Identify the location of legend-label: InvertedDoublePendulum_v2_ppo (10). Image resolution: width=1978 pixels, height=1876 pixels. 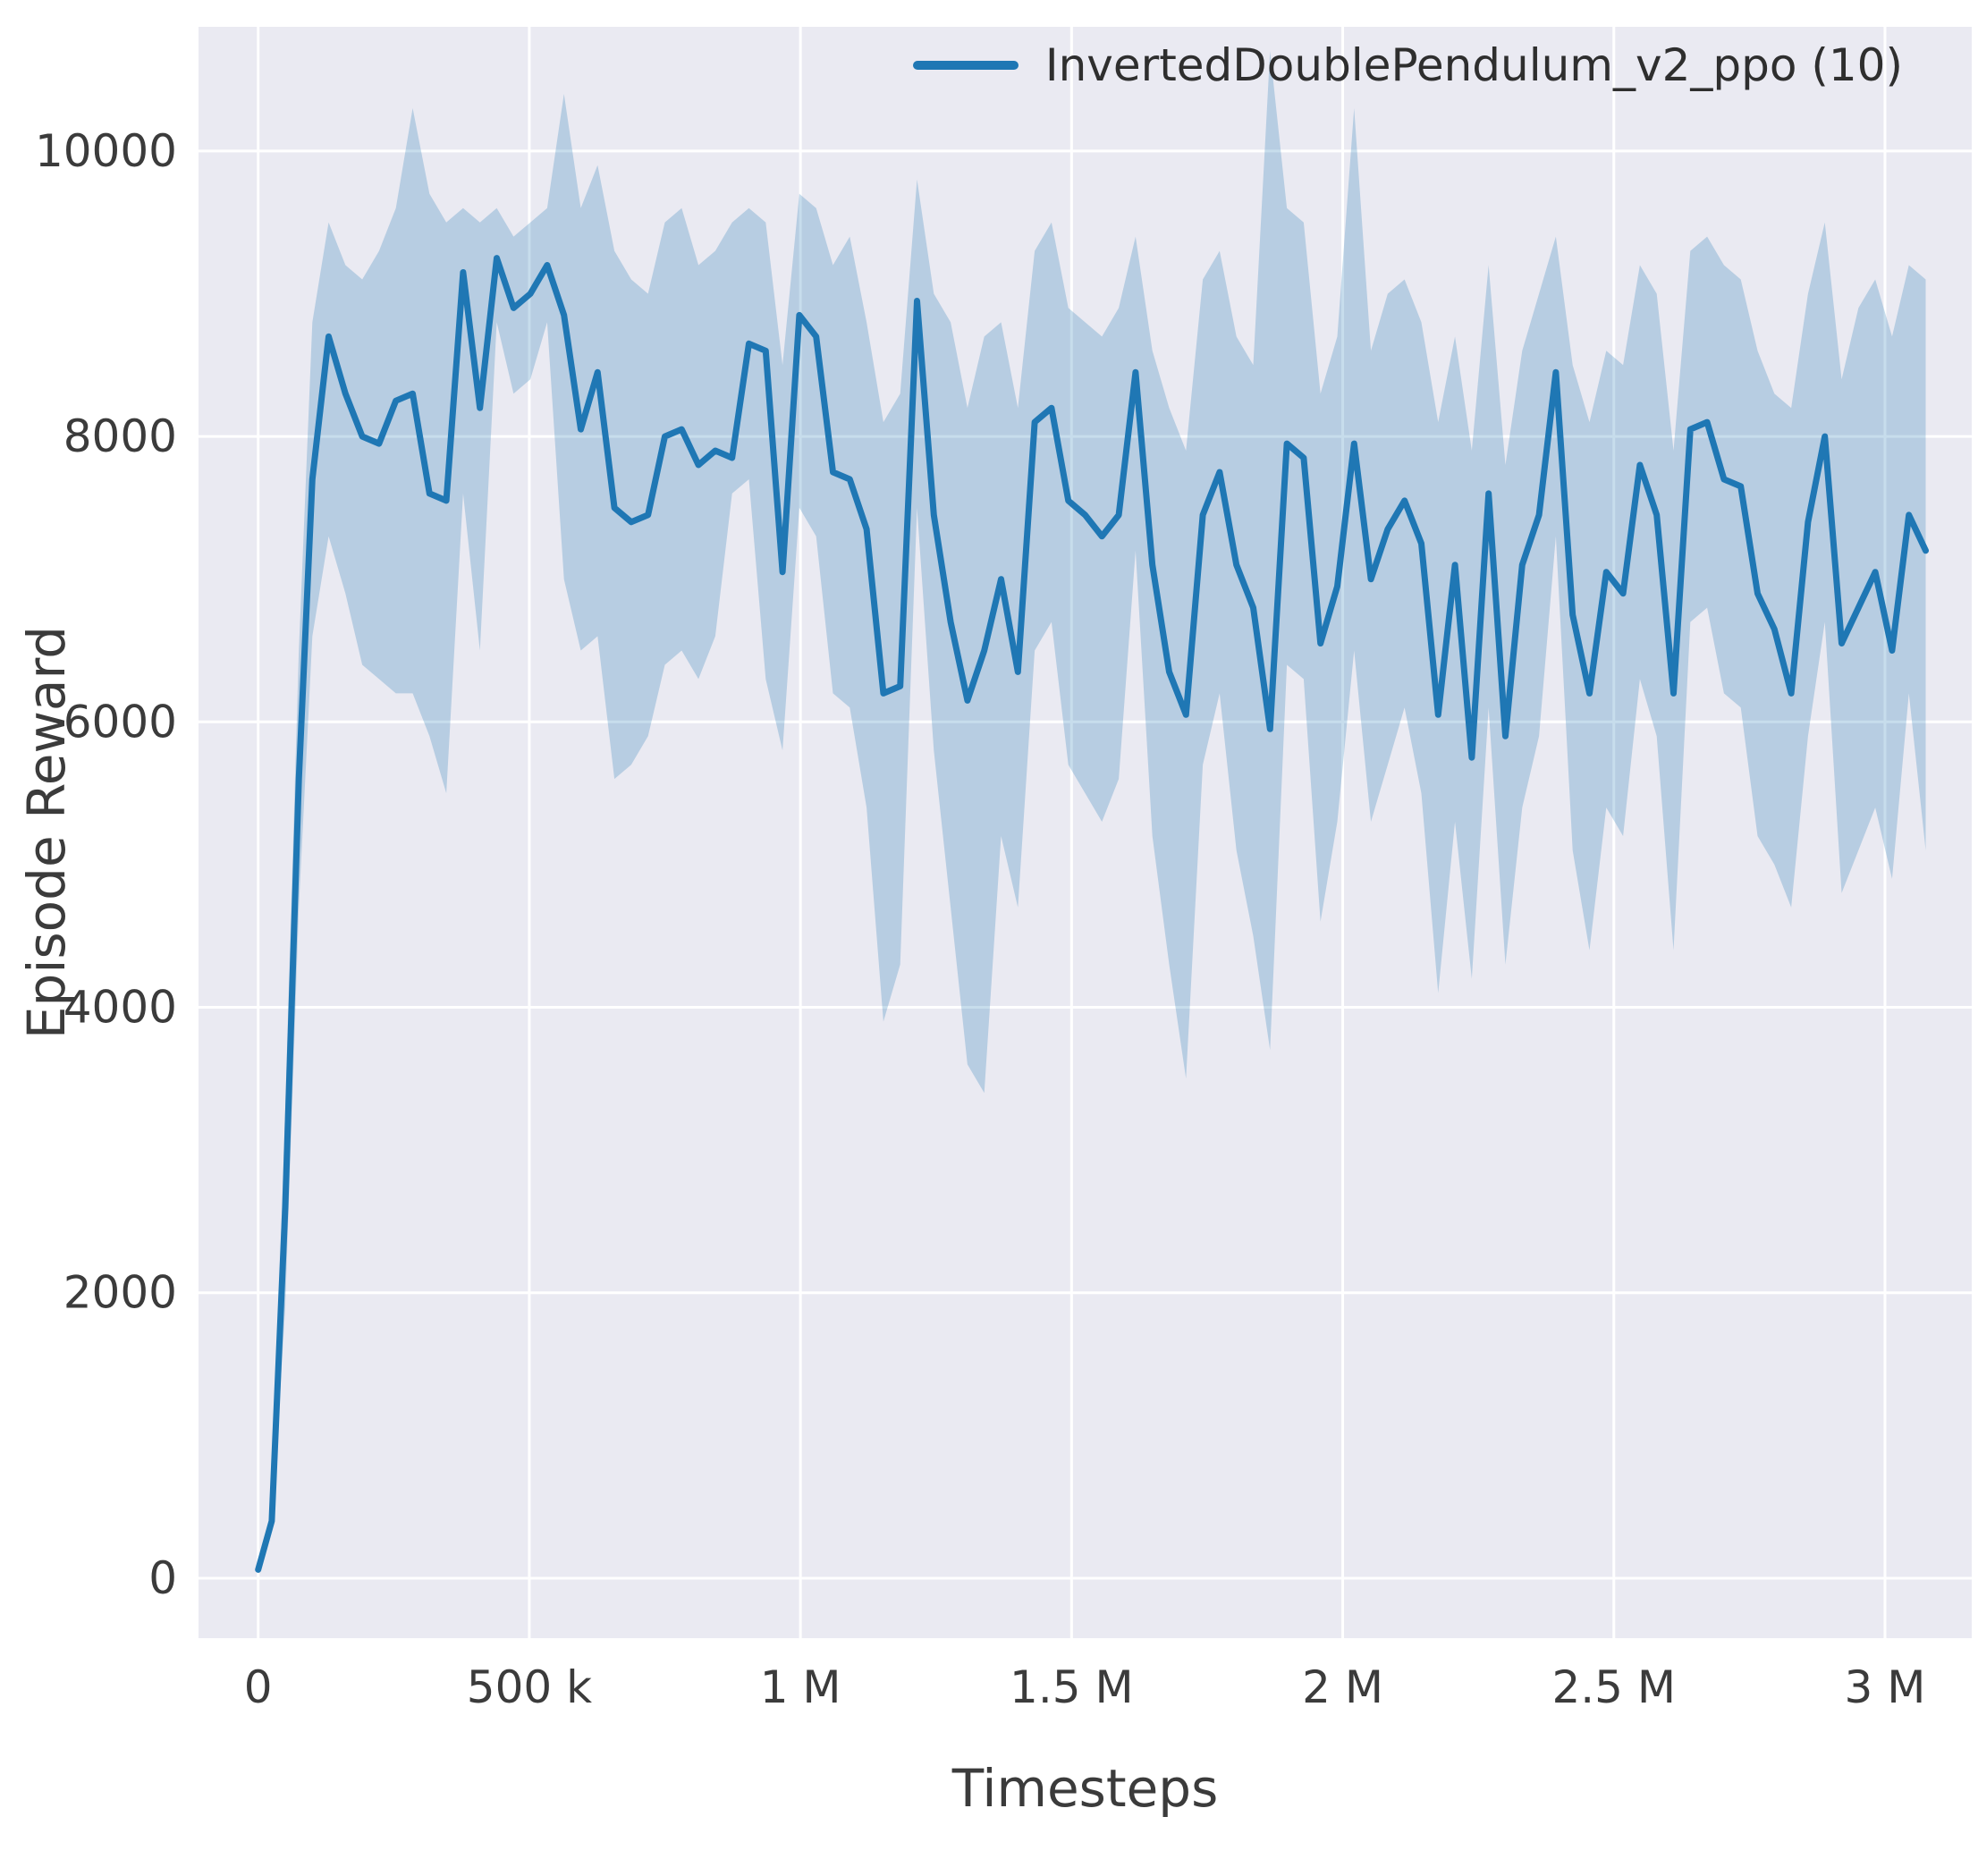
(1473, 65).